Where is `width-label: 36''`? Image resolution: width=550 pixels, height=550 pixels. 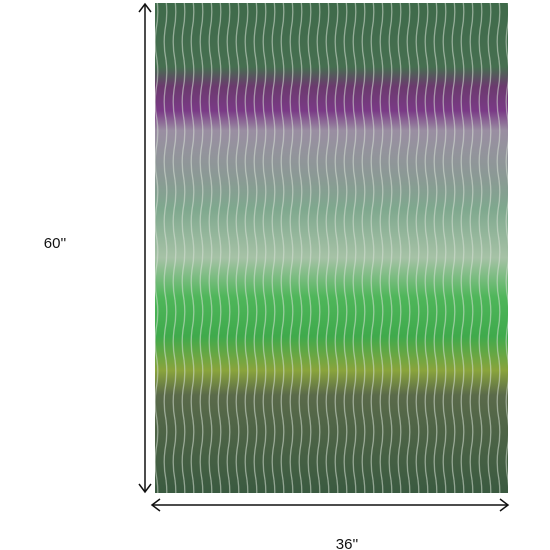 width-label: 36'' is located at coordinates (347, 543).